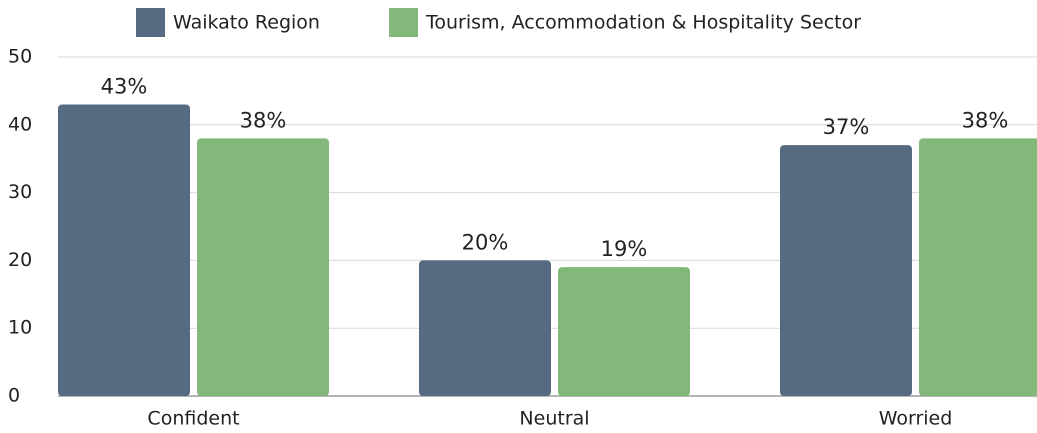 The width and height of the screenshot is (1037, 433). I want to click on x-tick-label: Neutral, so click(554, 419).